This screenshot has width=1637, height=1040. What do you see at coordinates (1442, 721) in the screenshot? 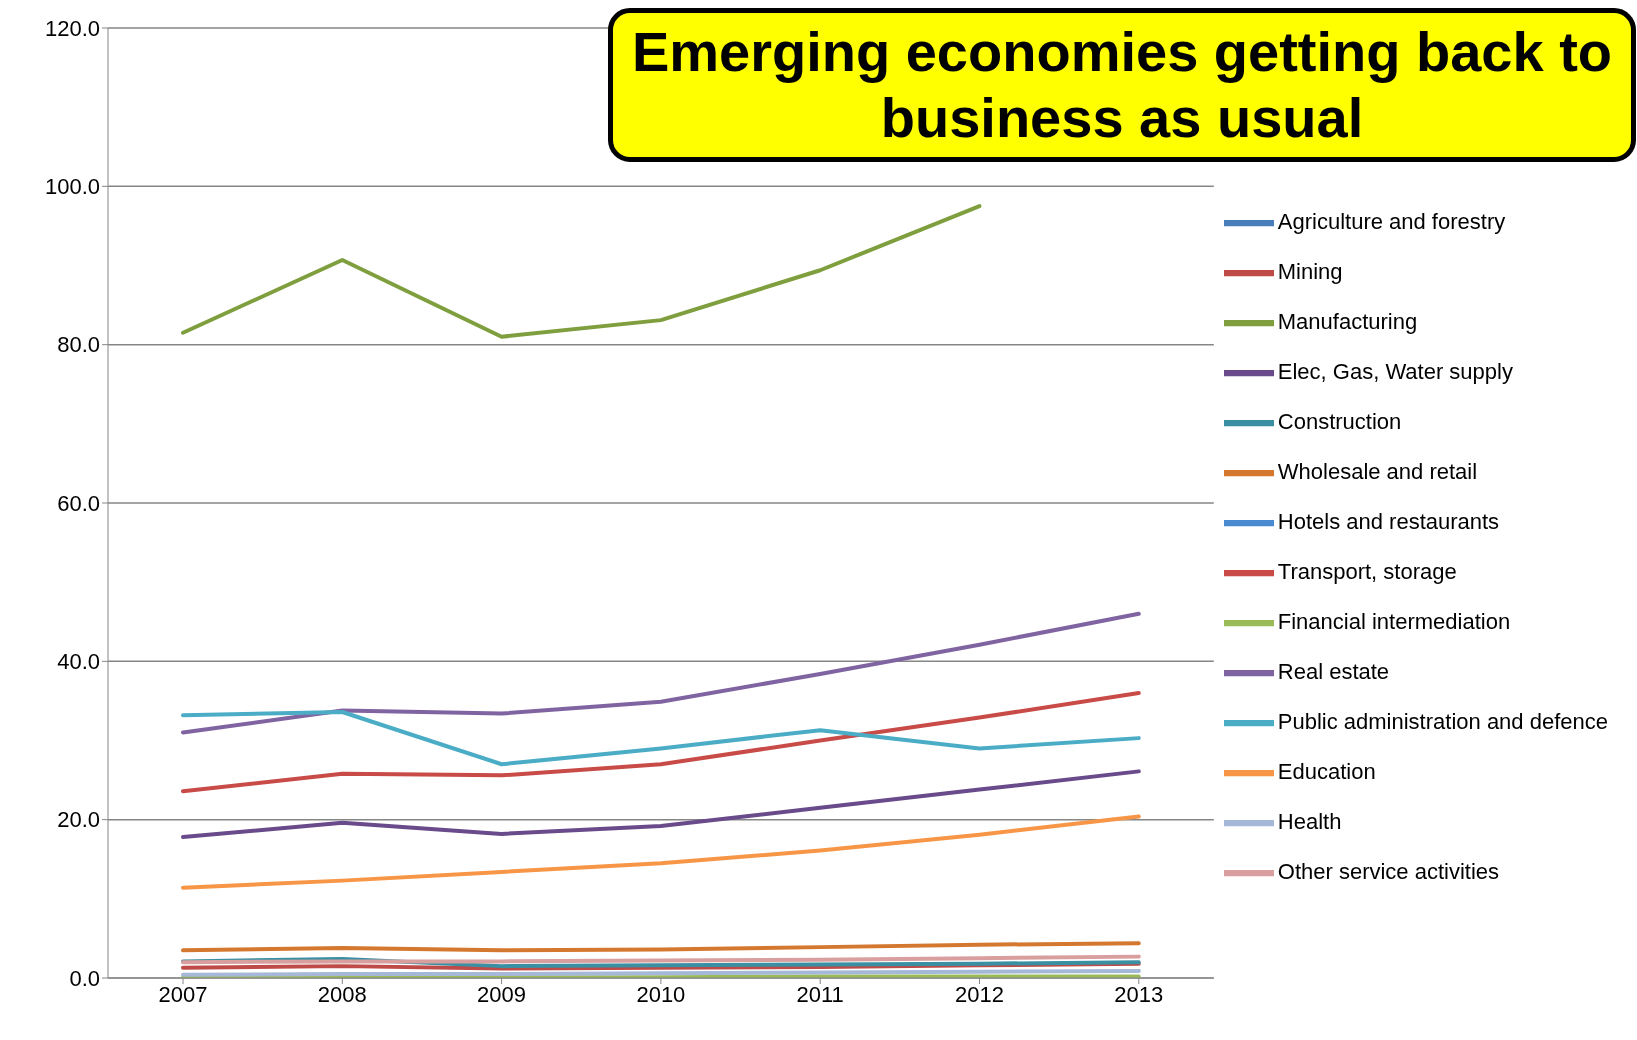
I see `legend-label: Public administration and defence` at bounding box center [1442, 721].